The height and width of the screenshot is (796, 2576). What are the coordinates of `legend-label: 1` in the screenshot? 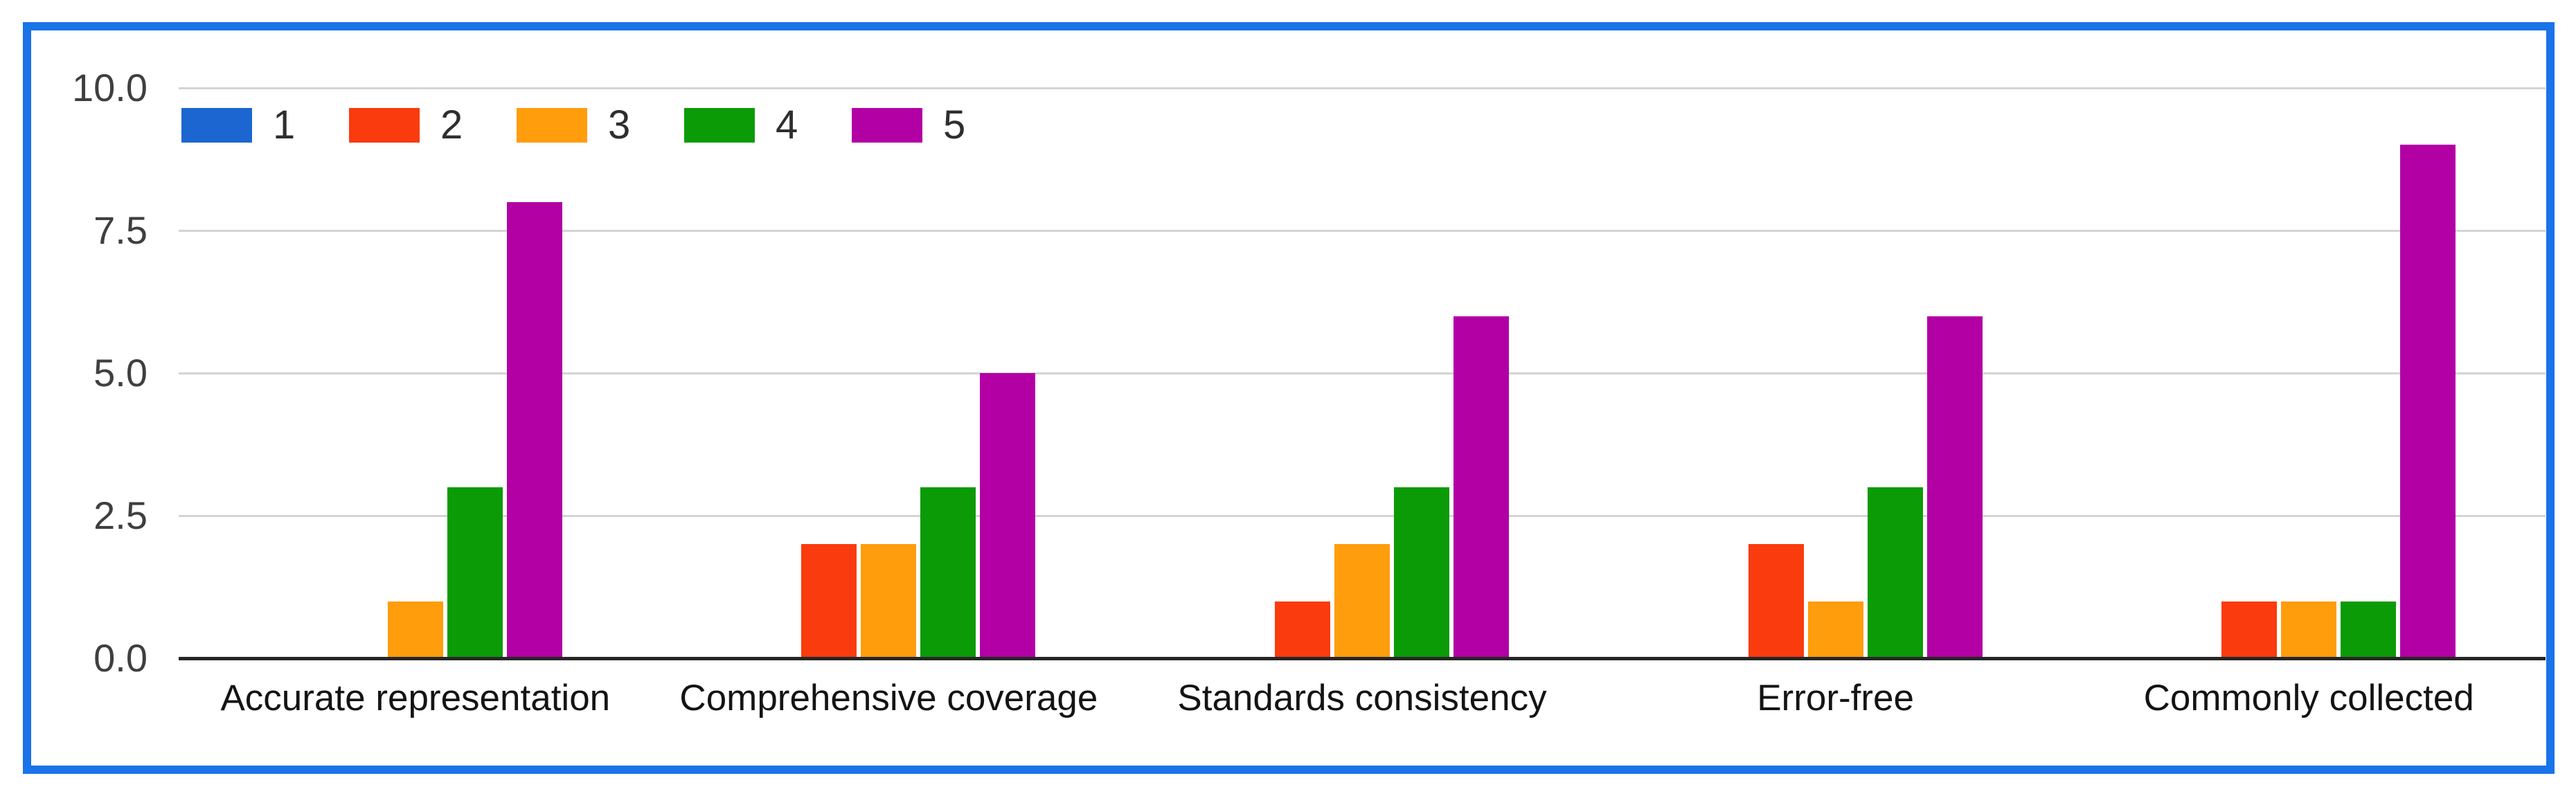 It's located at (284, 125).